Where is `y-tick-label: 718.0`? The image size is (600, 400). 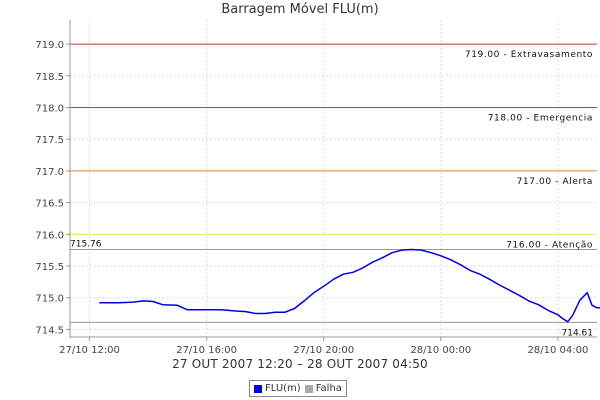 y-tick-label: 718.0 is located at coordinates (49, 108).